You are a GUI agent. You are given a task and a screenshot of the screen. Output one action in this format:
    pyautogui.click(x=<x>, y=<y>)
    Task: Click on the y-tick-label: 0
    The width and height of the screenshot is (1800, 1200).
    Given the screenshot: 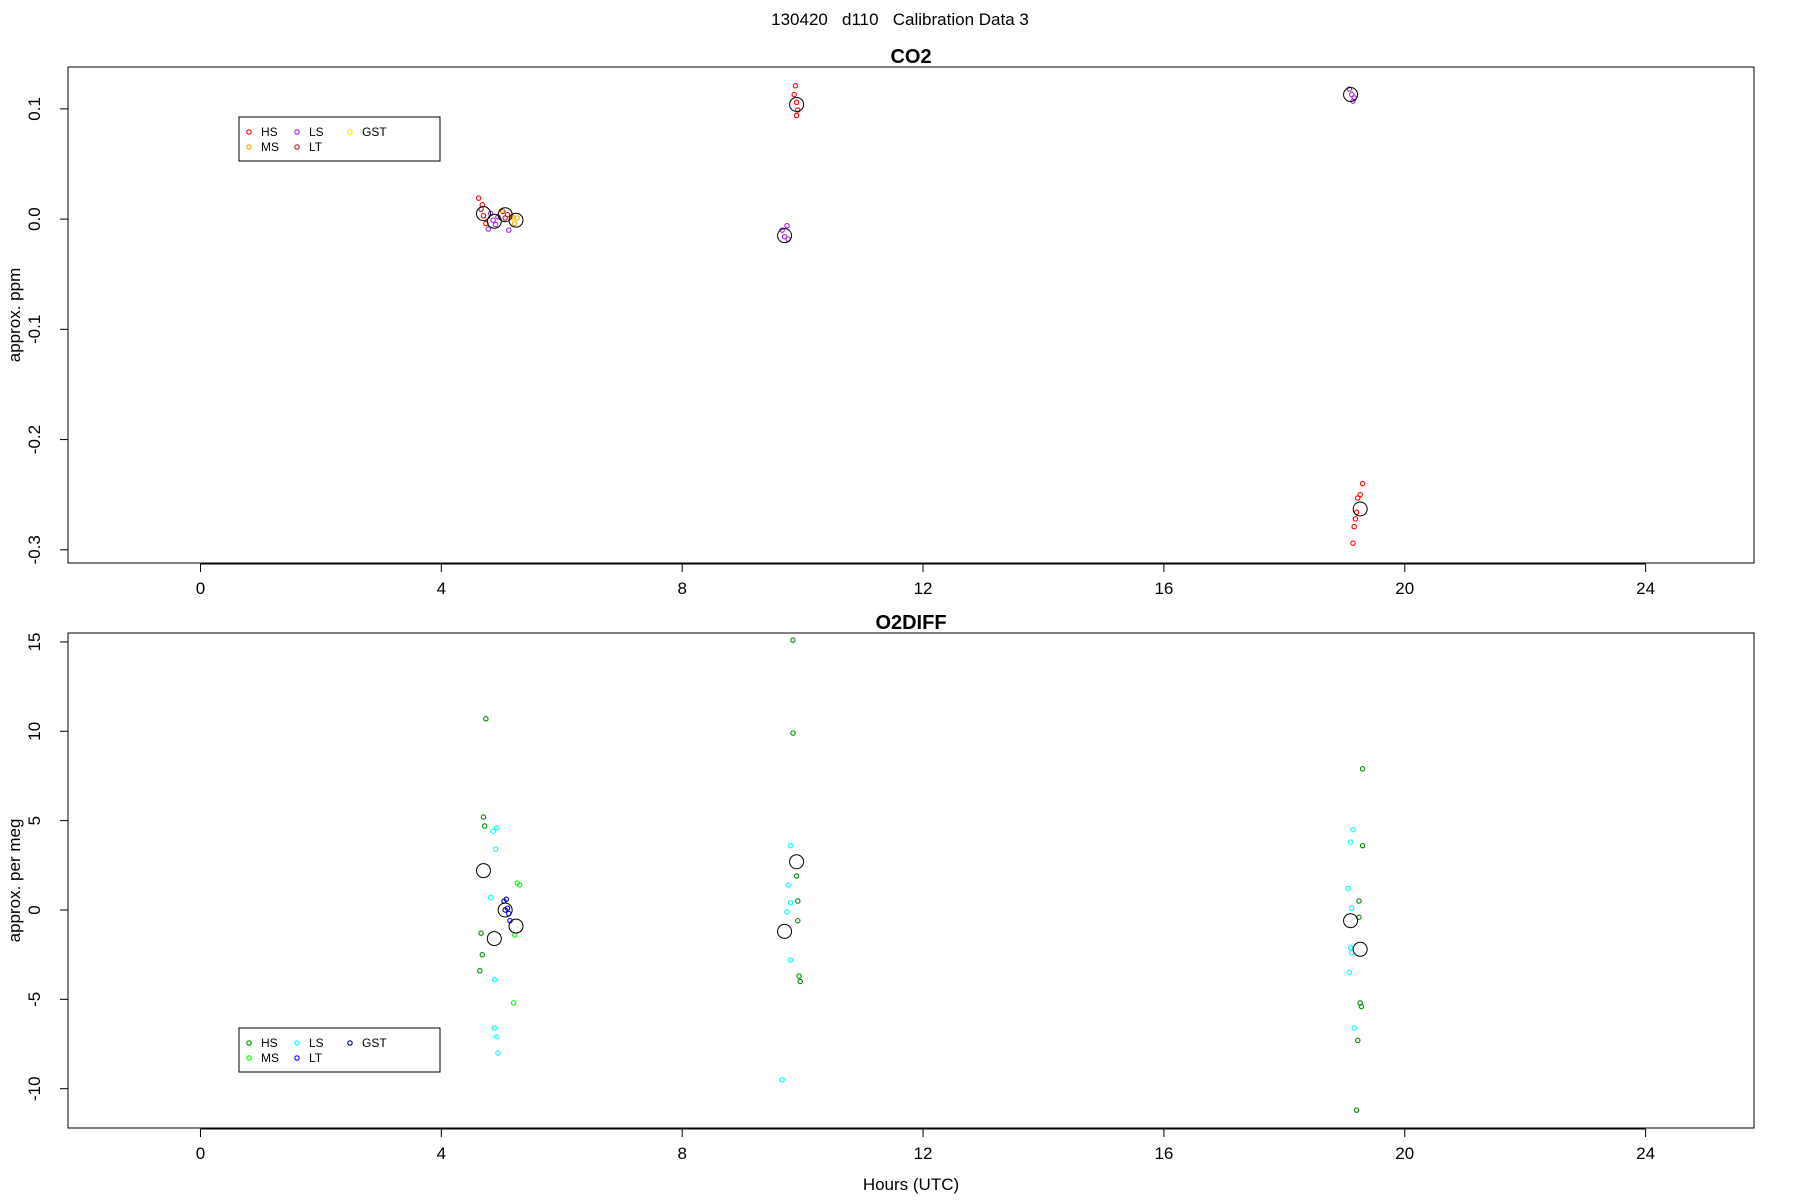 What is the action you would take?
    pyautogui.click(x=34, y=909)
    